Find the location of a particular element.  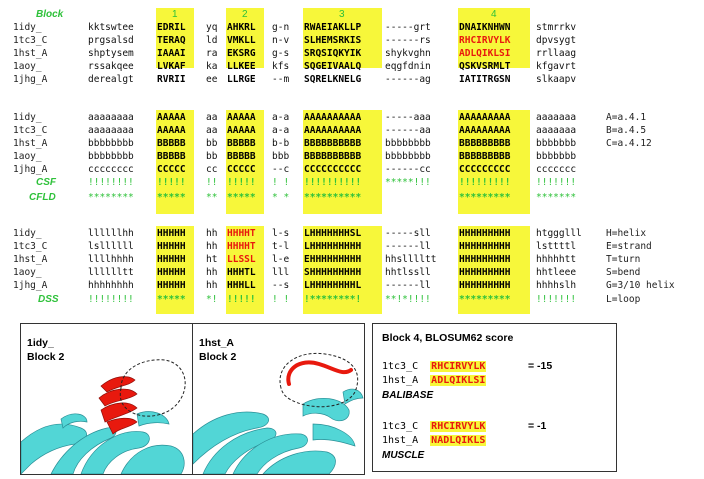

alignment-cell: derealgt is located at coordinates (111, 79).